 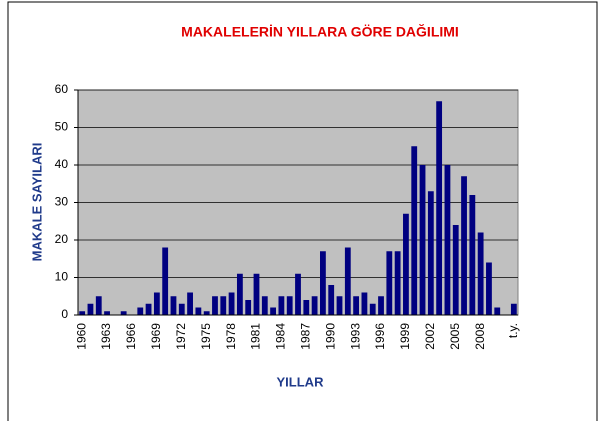 I want to click on x-tick-label: 1978, so click(x=231, y=336).